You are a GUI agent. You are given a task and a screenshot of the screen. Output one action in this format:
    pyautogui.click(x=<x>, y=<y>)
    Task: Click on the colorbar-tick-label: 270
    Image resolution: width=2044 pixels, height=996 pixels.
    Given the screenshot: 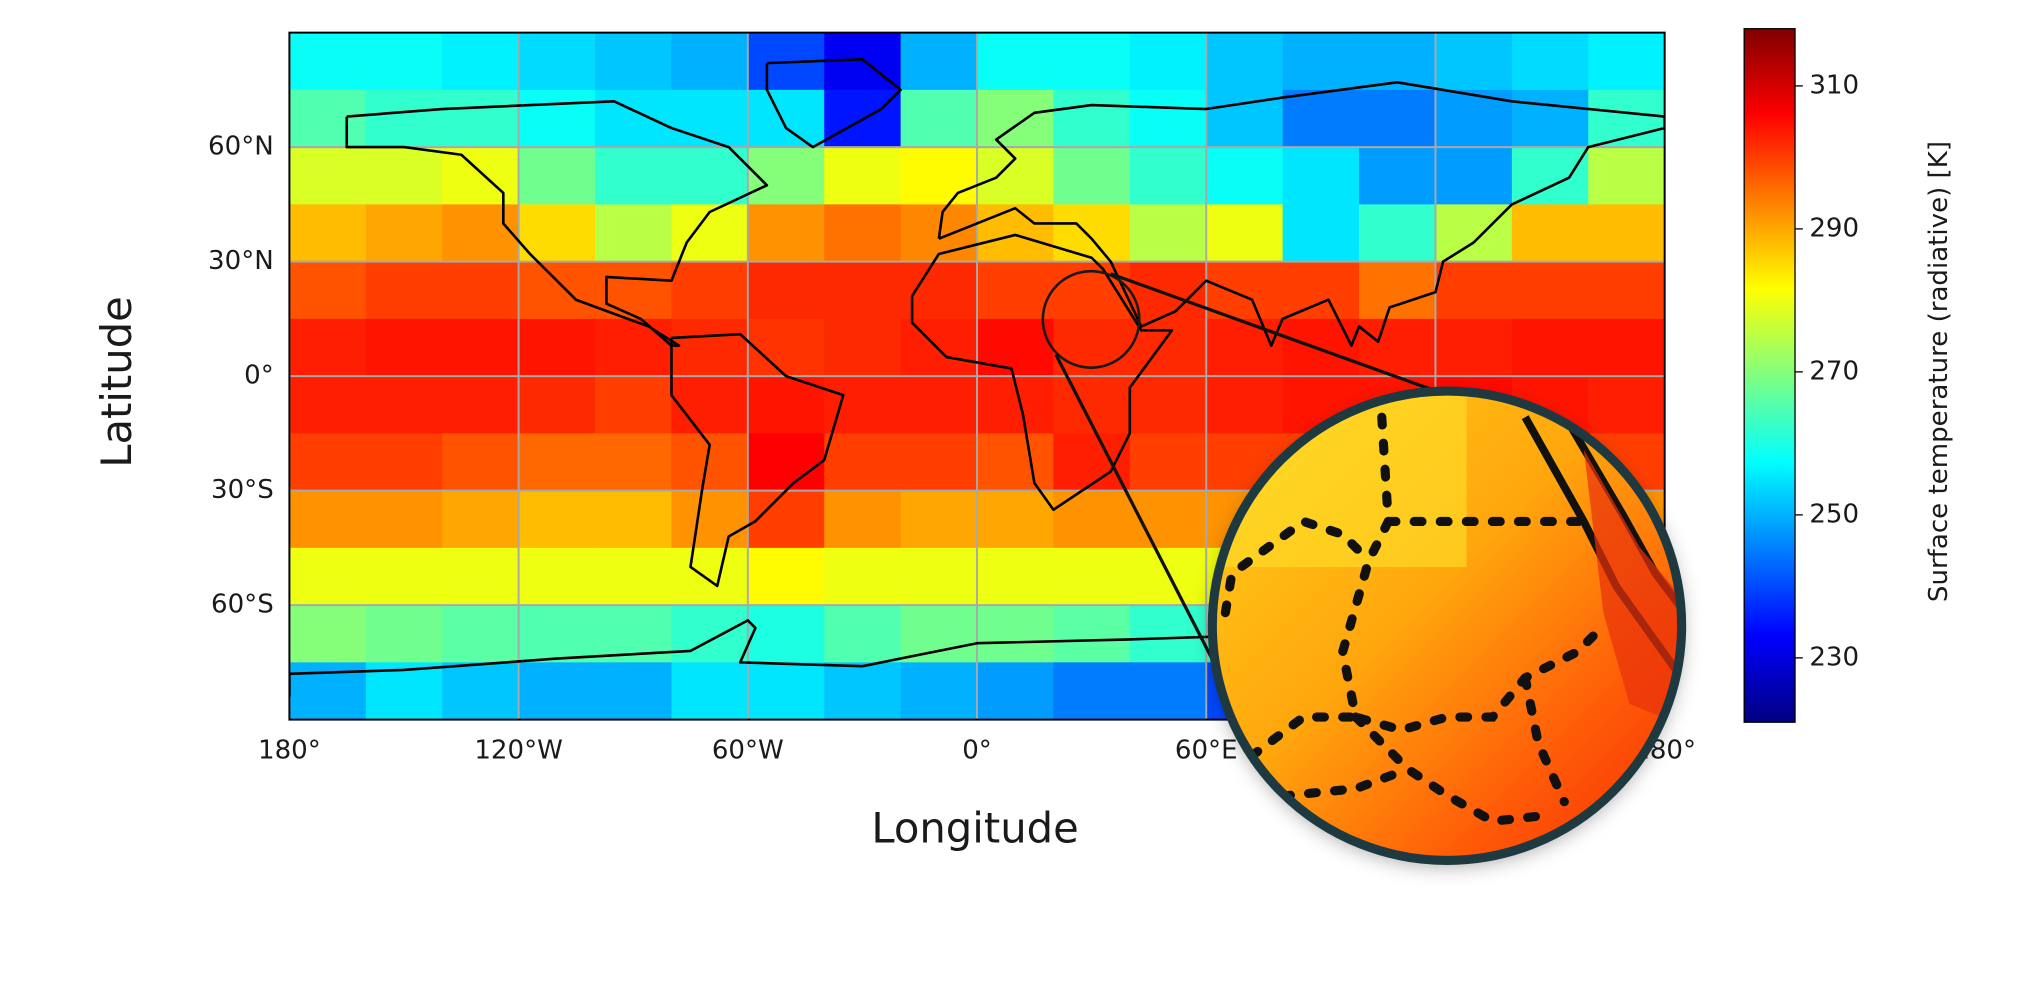 What is the action you would take?
    pyautogui.click(x=1834, y=371)
    